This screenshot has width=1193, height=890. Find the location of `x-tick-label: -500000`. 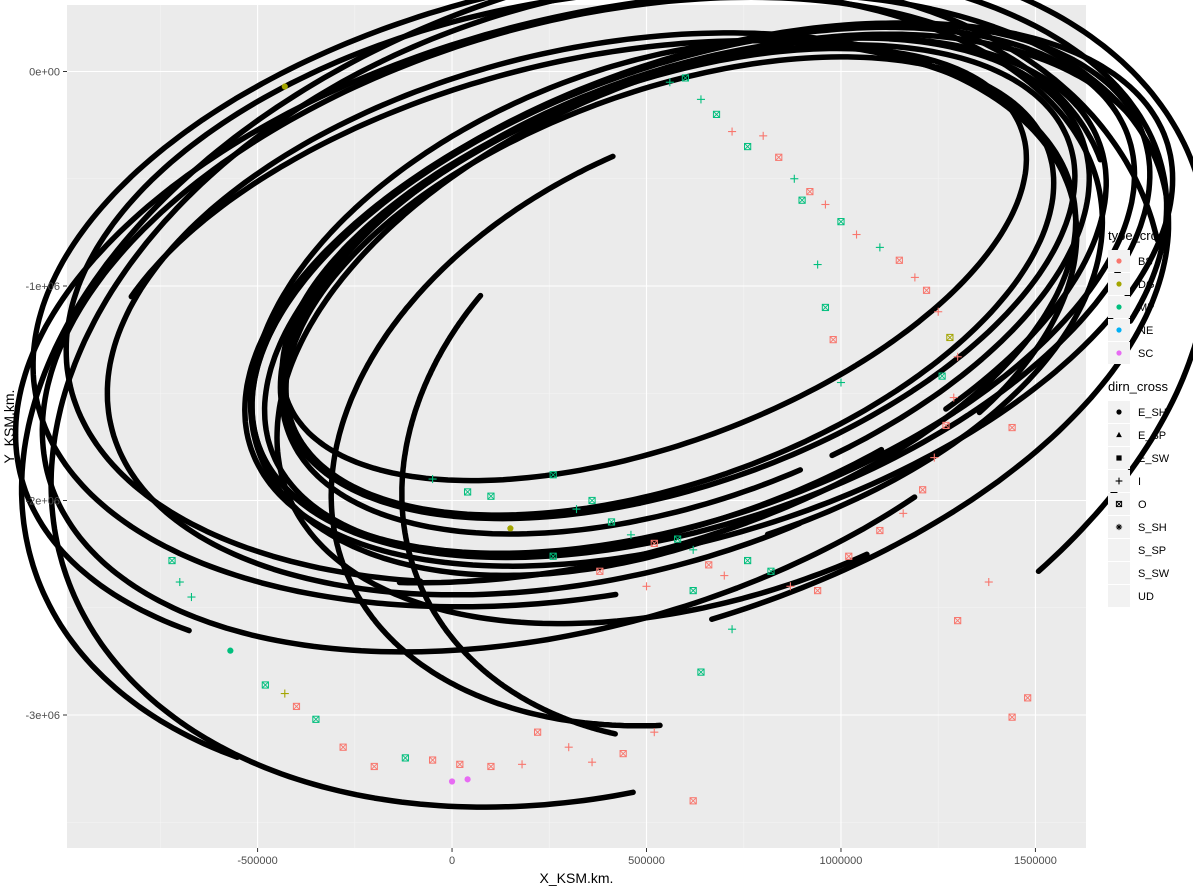

x-tick-label: -500000 is located at coordinates (257, 861).